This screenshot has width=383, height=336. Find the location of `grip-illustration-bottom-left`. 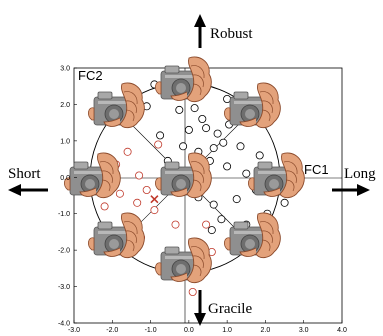

grip-illustration-bottom-left is located at coordinates (116, 235).